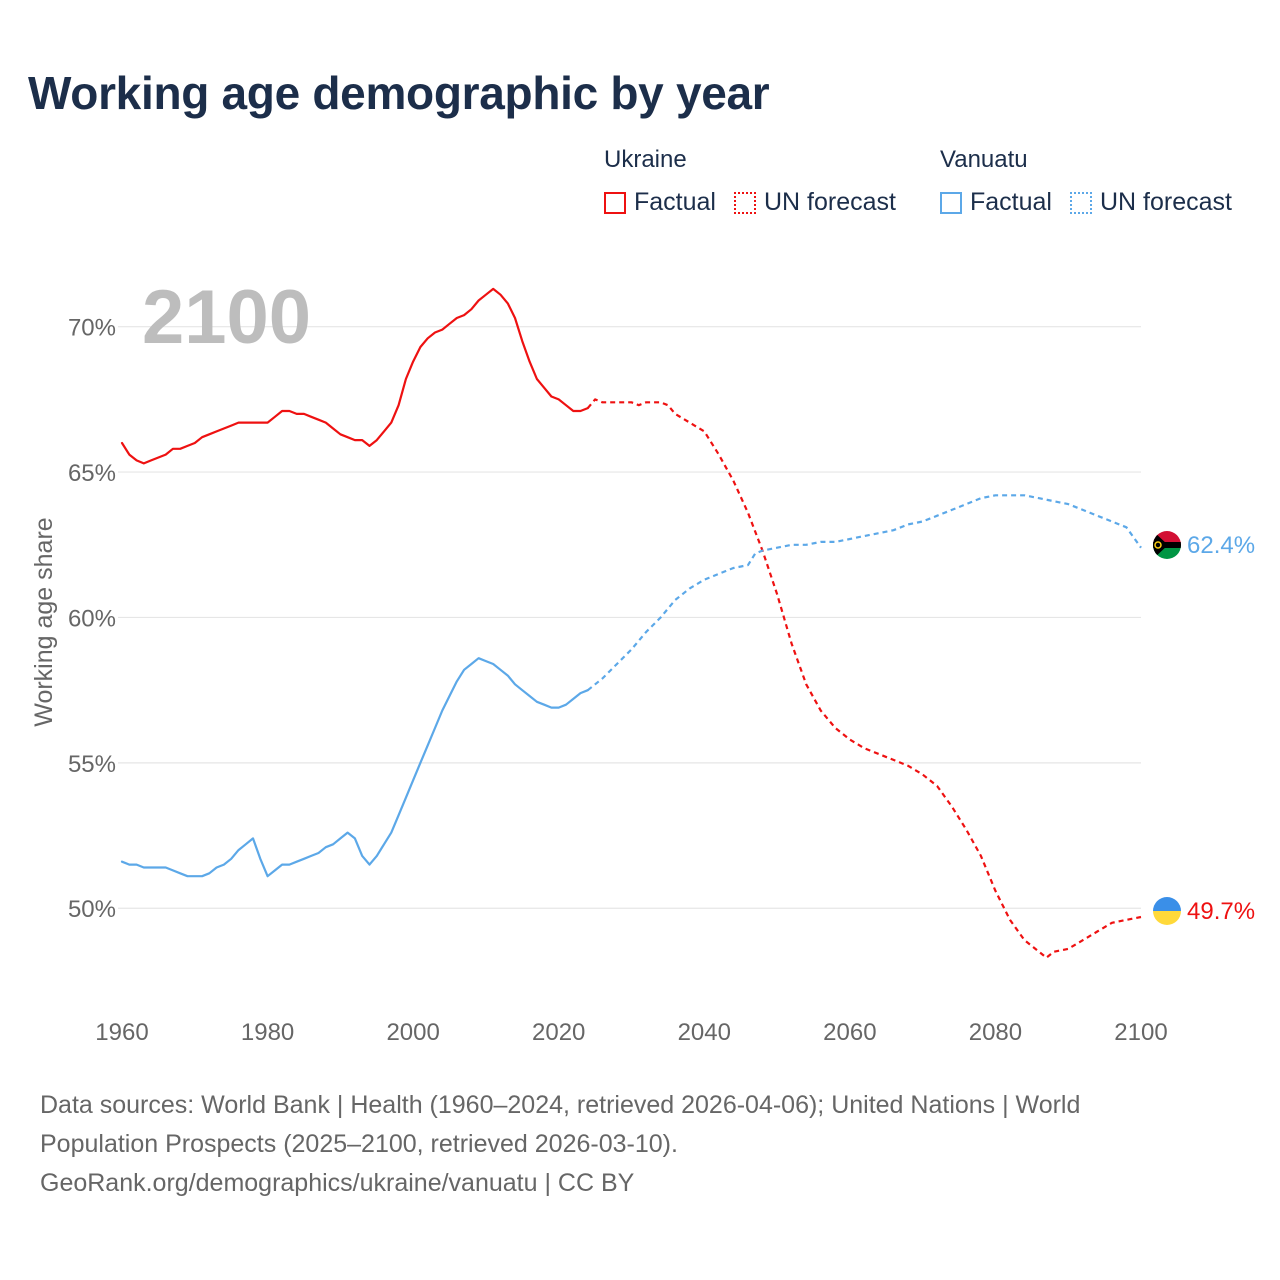 The width and height of the screenshot is (1280, 1280). What do you see at coordinates (1221, 911) in the screenshot?
I see `end-label-ukraine: 49.7%` at bounding box center [1221, 911].